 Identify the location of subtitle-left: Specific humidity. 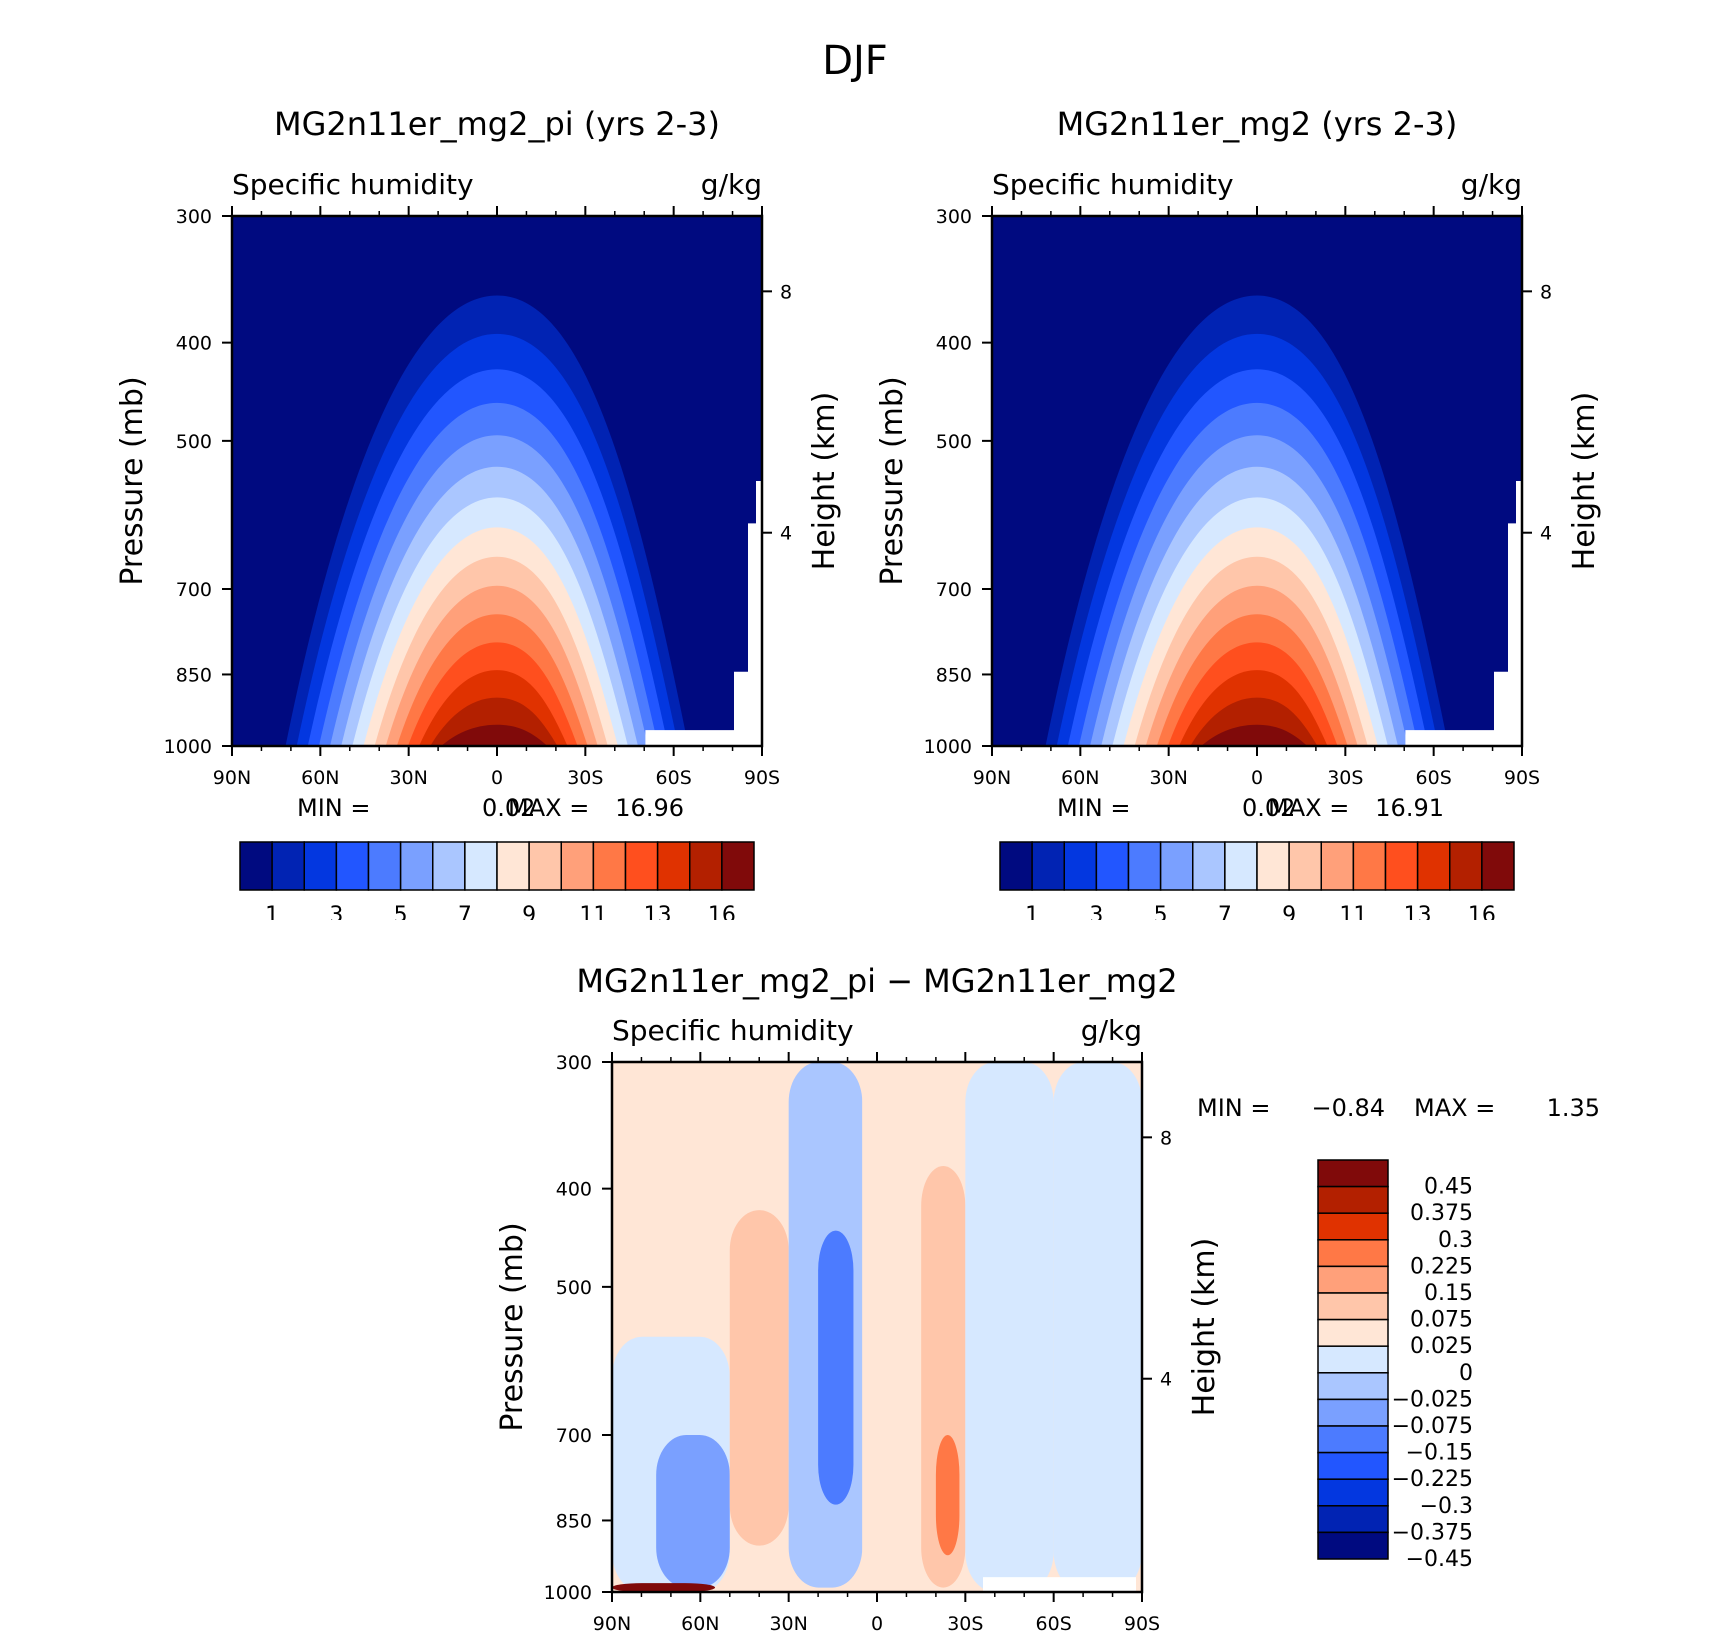
(733, 1030).